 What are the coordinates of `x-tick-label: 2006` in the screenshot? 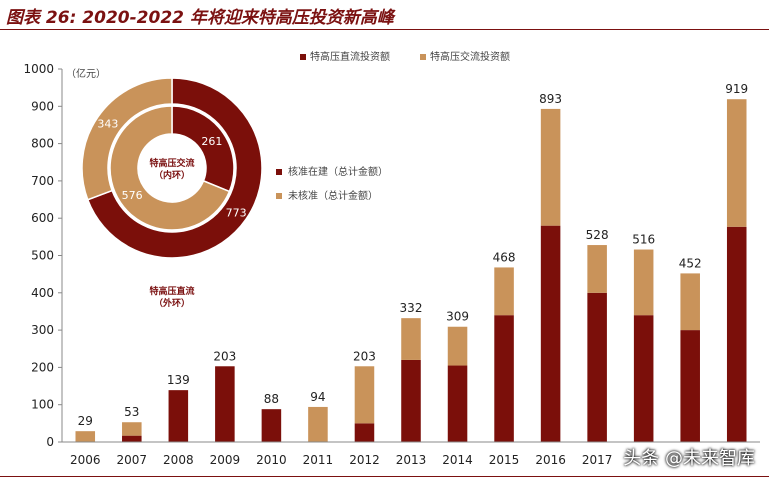 It's located at (85, 460).